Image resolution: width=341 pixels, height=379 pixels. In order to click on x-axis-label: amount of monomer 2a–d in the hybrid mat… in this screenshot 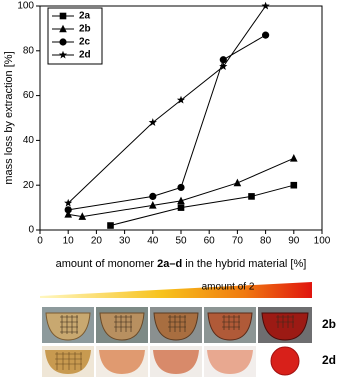, I will do `click(181, 264)`.